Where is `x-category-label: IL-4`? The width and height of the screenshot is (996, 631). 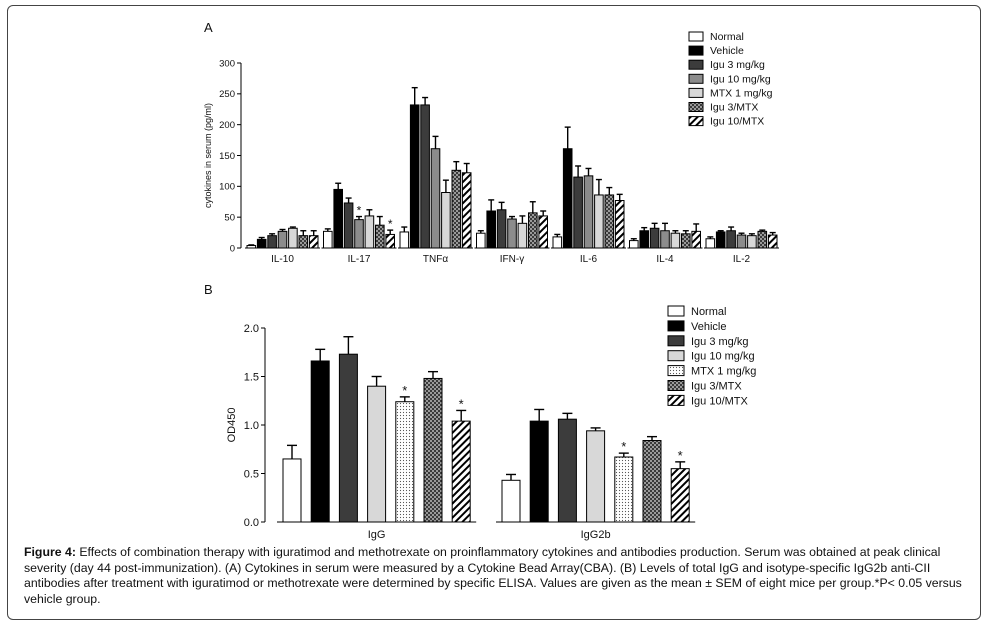
x-category-label: IL-4 is located at coordinates (665, 259).